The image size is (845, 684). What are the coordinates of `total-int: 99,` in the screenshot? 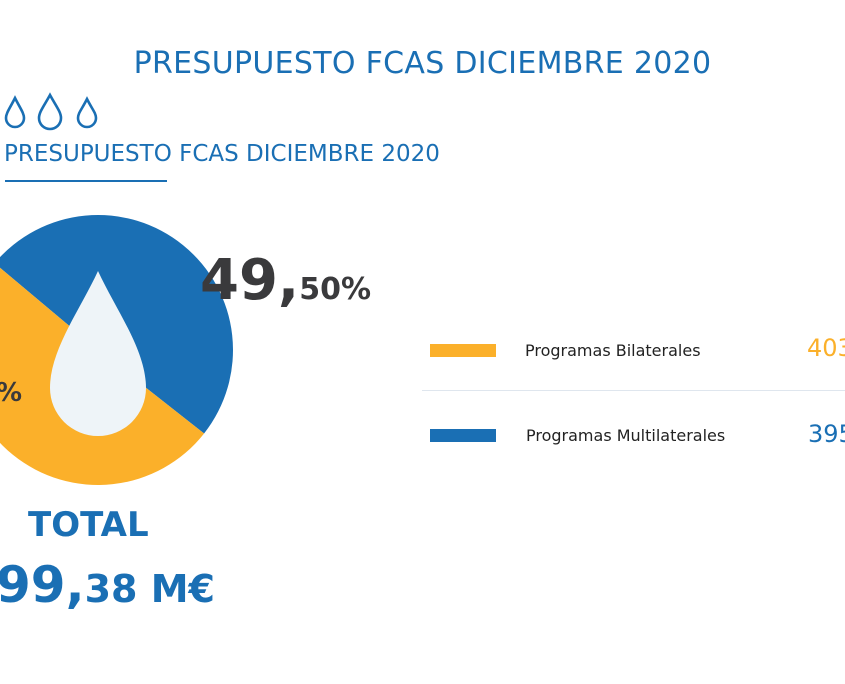 It's located at (42, 585).